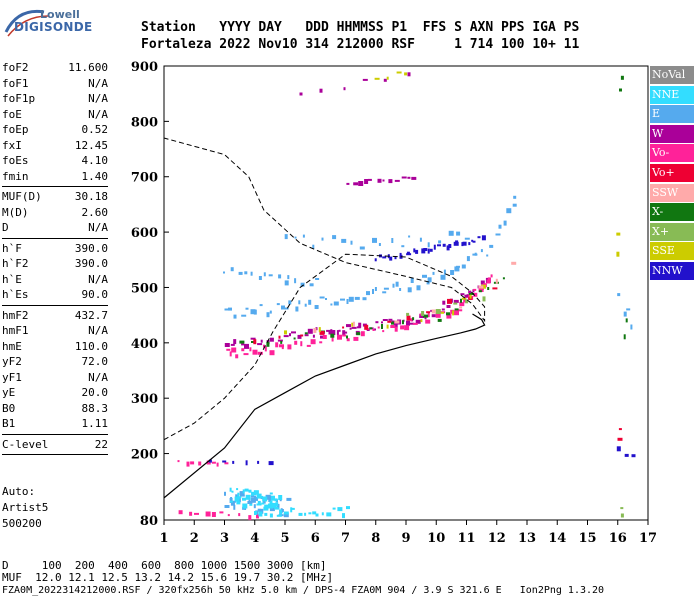  What do you see at coordinates (254, 538) in the screenshot?
I see `x-tick-label: 4` at bounding box center [254, 538].